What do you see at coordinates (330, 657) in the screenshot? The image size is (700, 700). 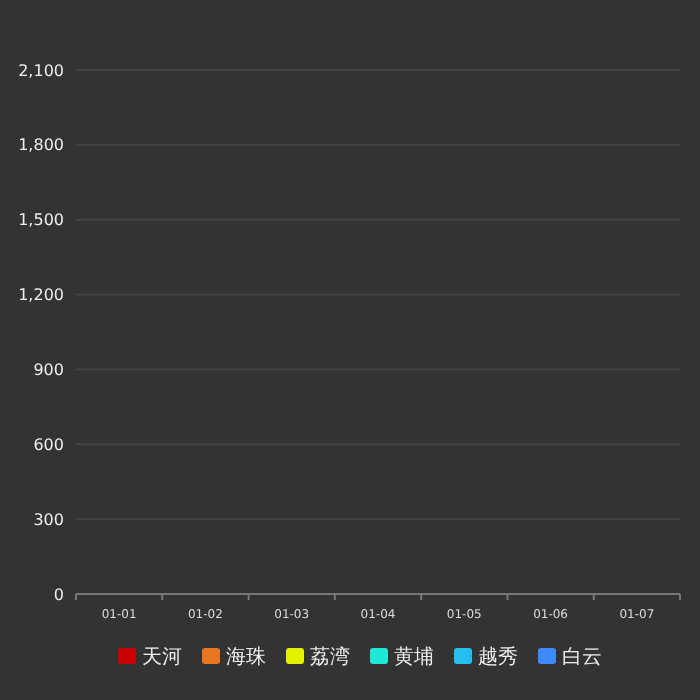 I see `legend-label: 荔湾` at bounding box center [330, 657].